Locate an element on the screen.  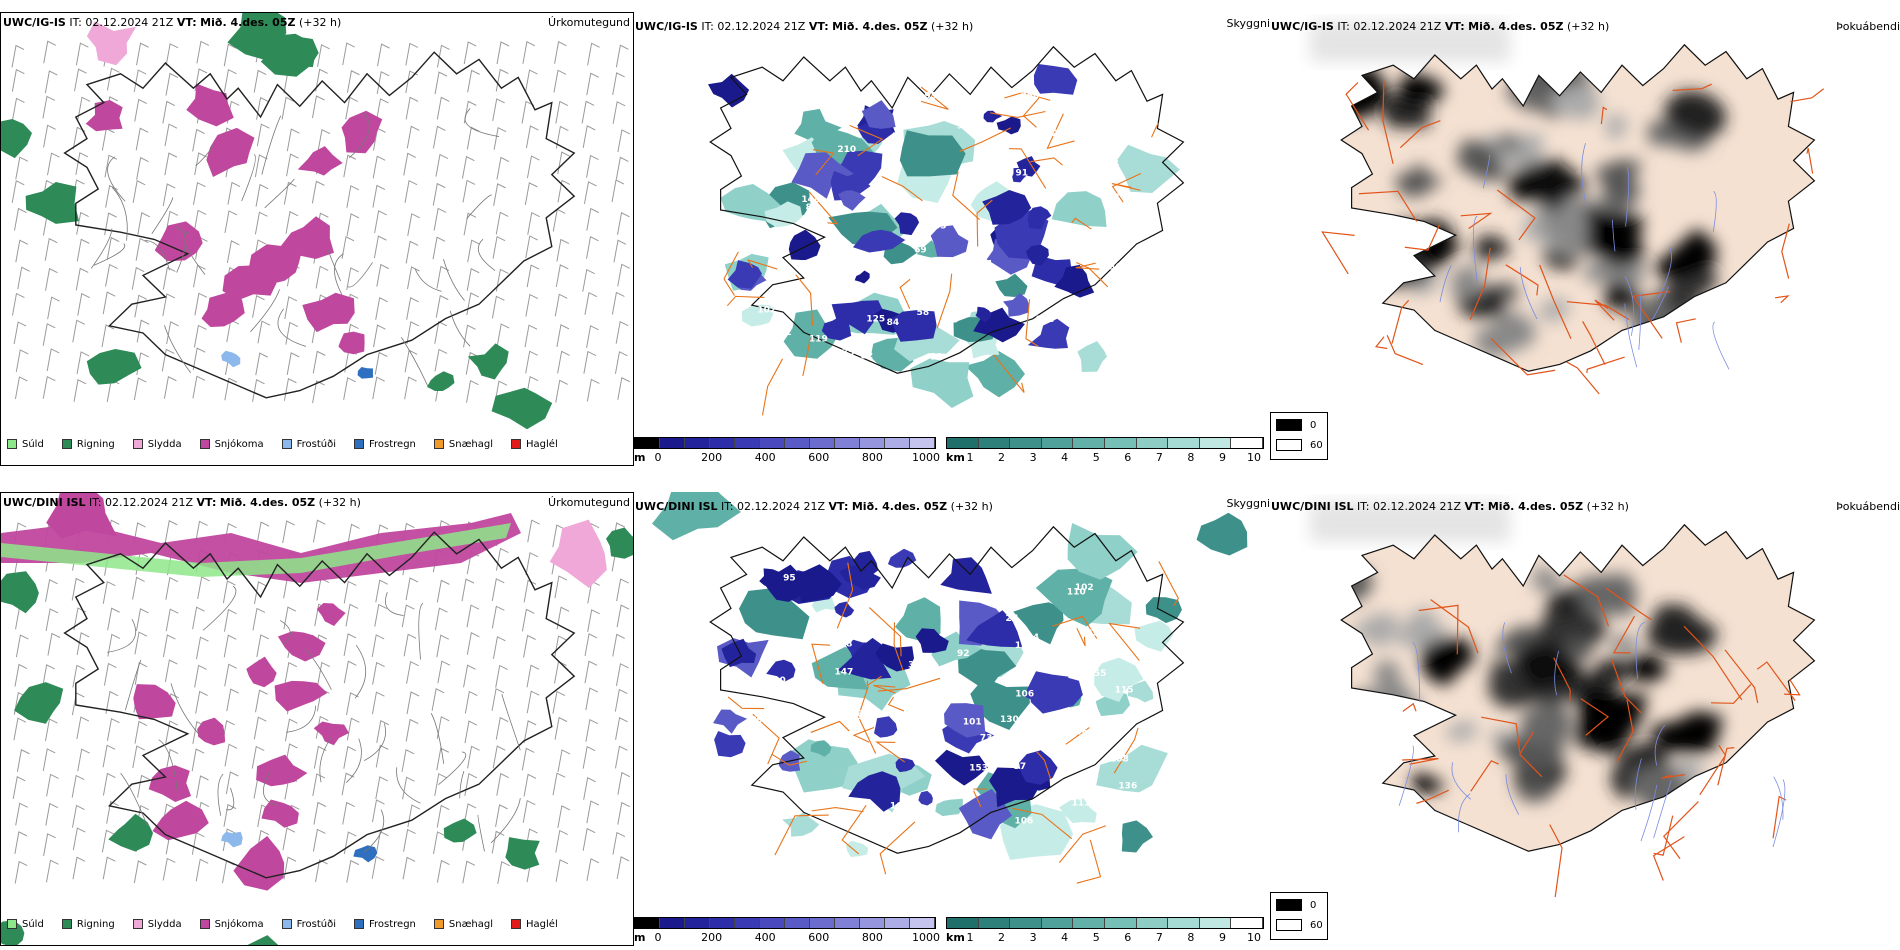
cloud-base-value: 302 is located at coordinates (782, 333).